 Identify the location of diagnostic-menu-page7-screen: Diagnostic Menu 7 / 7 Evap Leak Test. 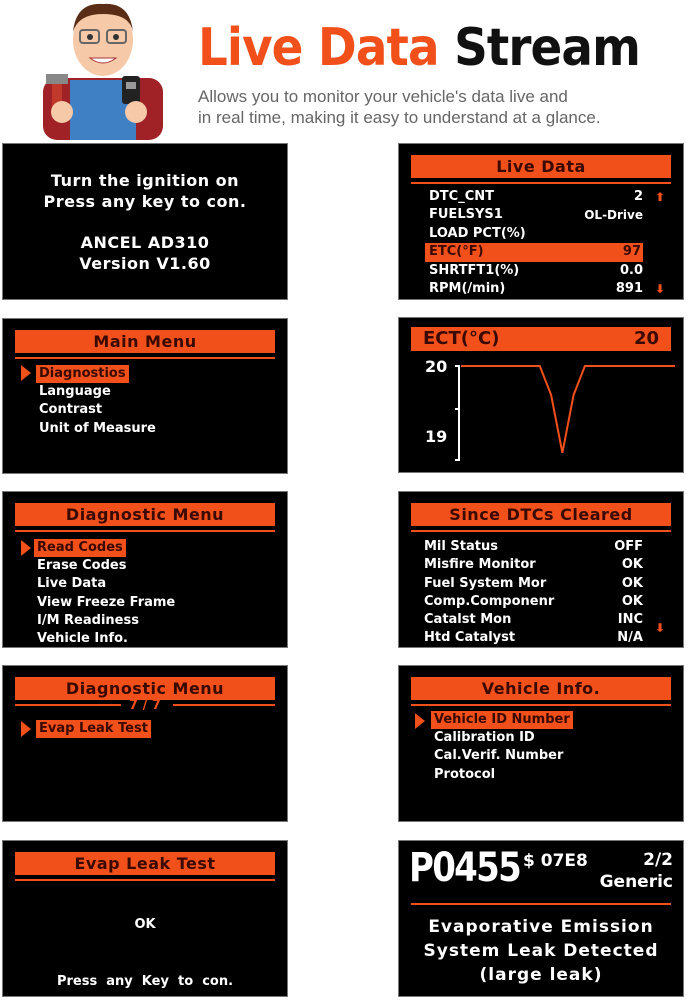
(145, 743).